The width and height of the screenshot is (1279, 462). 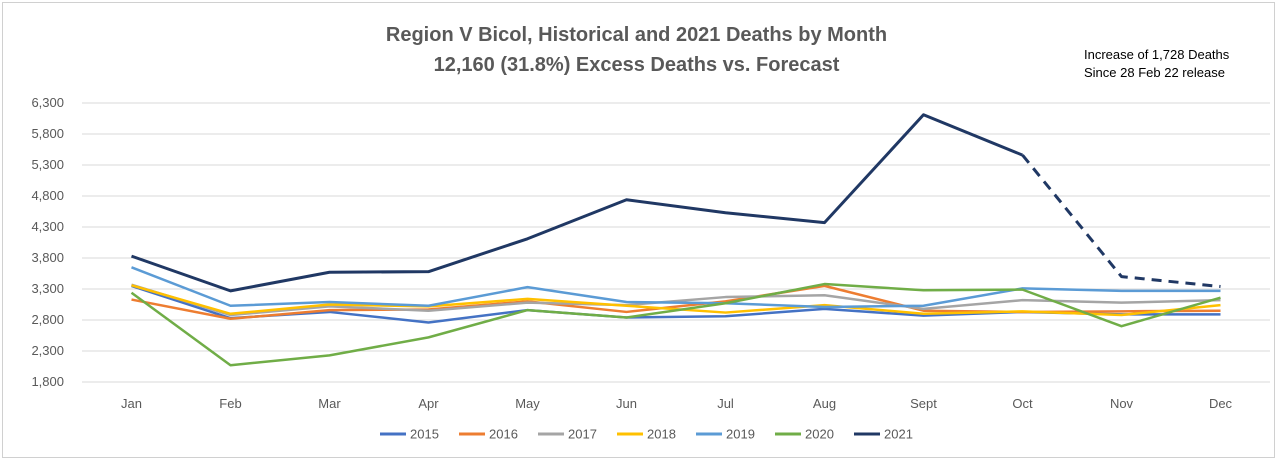 What do you see at coordinates (47, 319) in the screenshot?
I see `y-tick-label-2800: 2,800` at bounding box center [47, 319].